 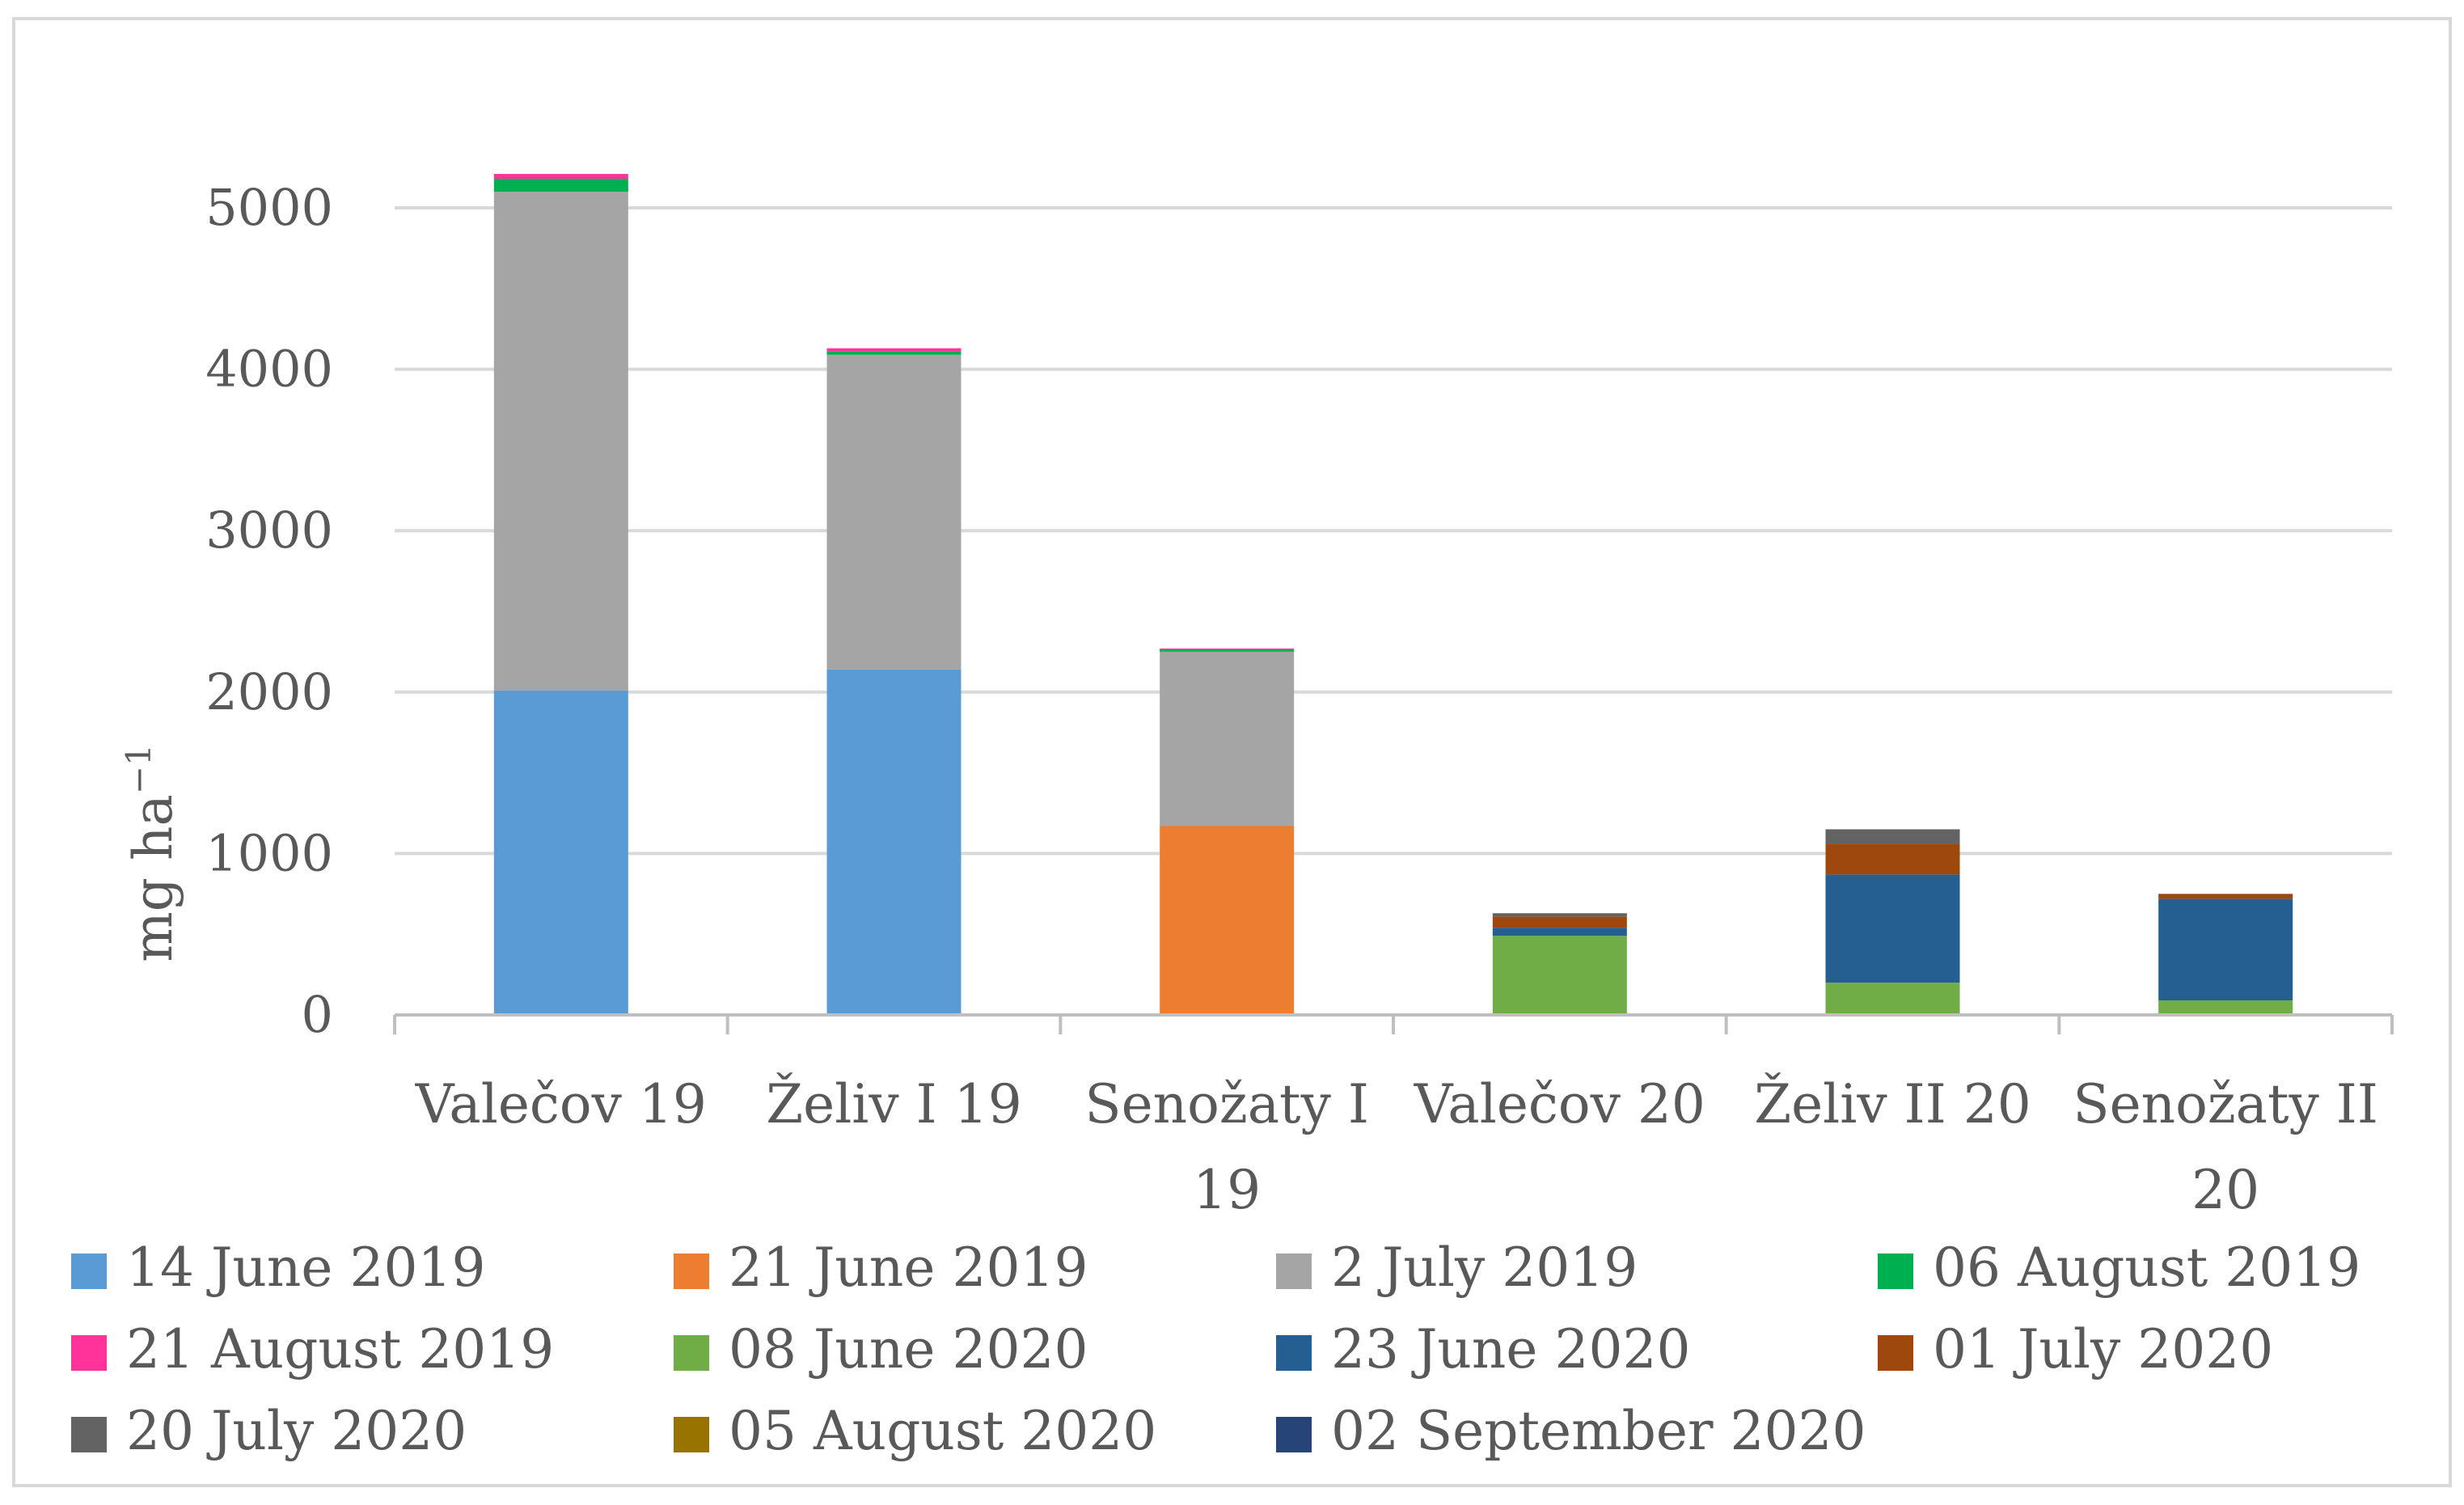 What do you see at coordinates (153, 878) in the screenshot?
I see `y-axis-title-main: mg ha` at bounding box center [153, 878].